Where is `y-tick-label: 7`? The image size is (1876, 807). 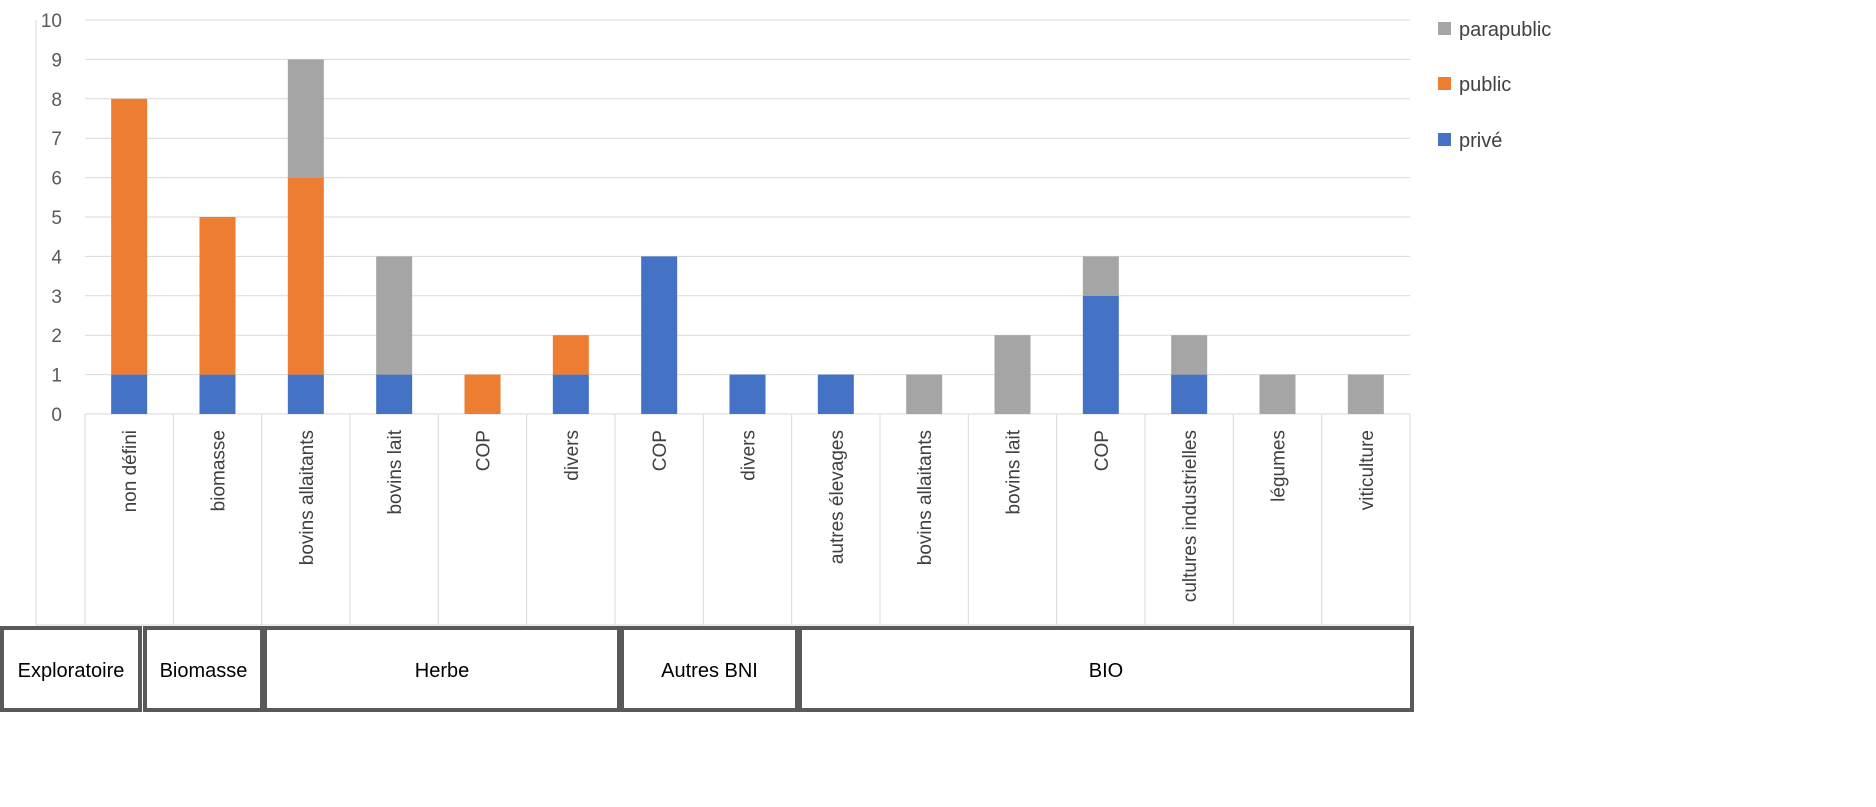 y-tick-label: 7 is located at coordinates (56, 139).